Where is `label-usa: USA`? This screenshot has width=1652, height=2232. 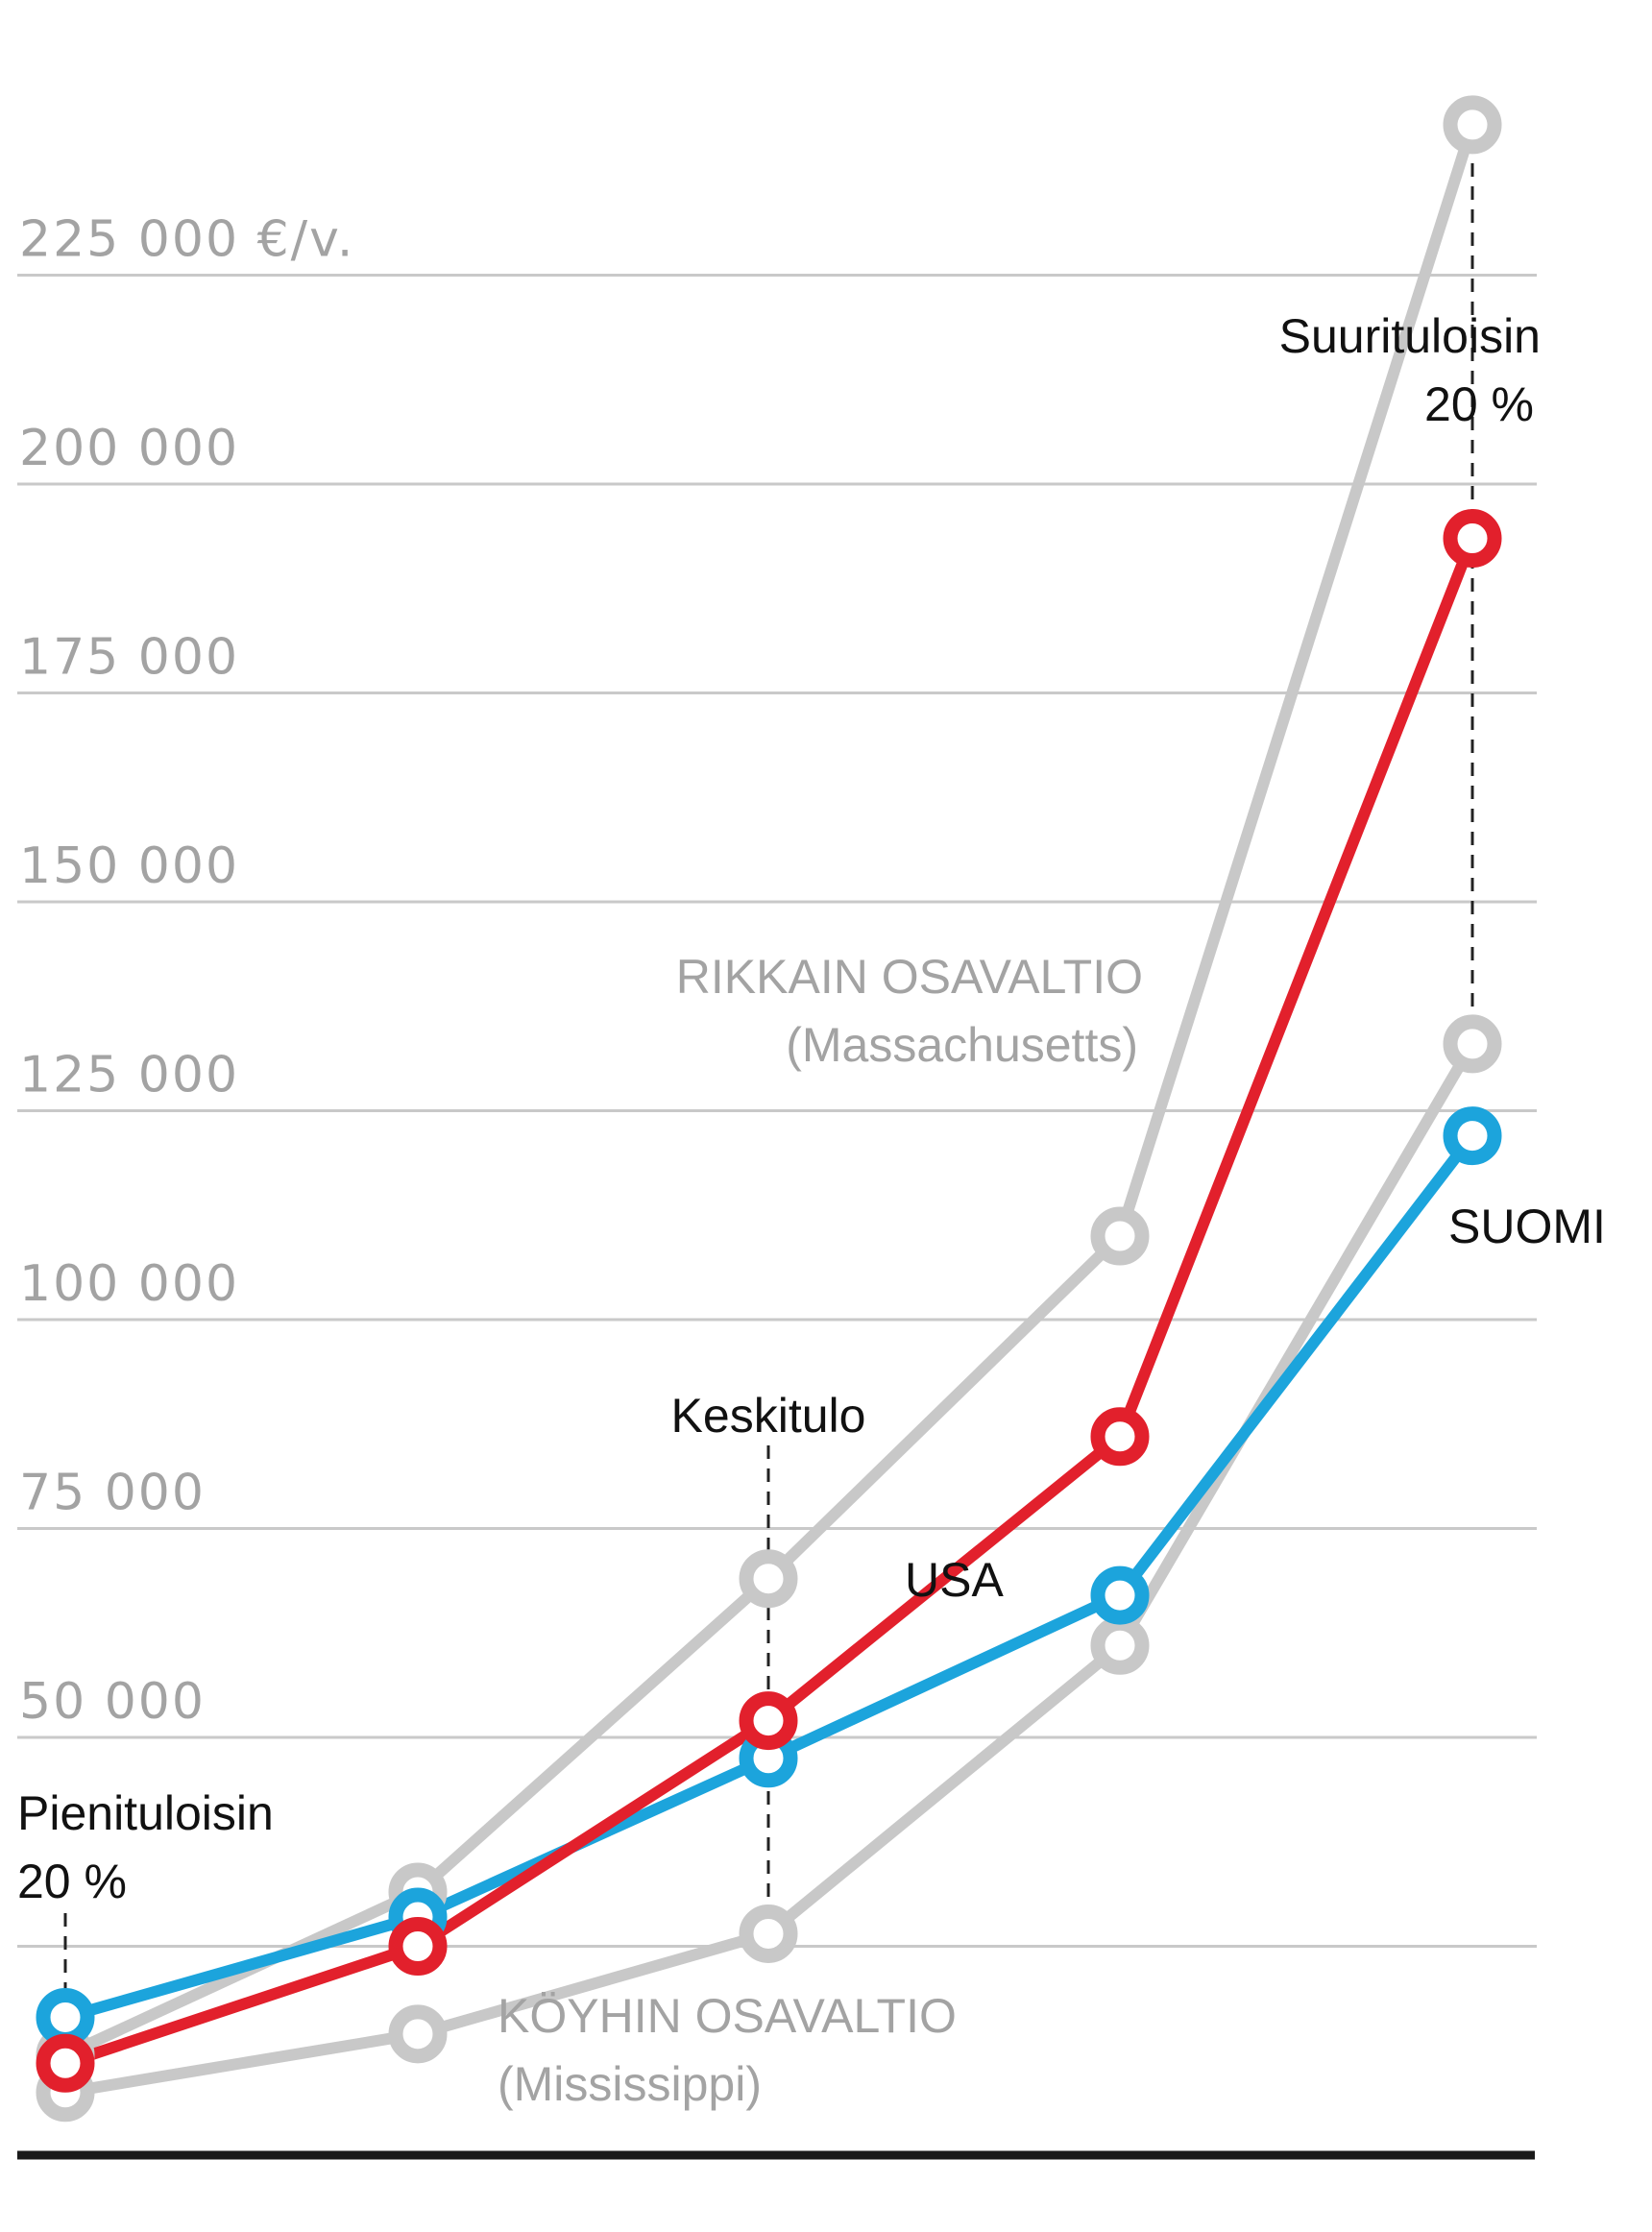 label-usa: USA is located at coordinates (954, 1580).